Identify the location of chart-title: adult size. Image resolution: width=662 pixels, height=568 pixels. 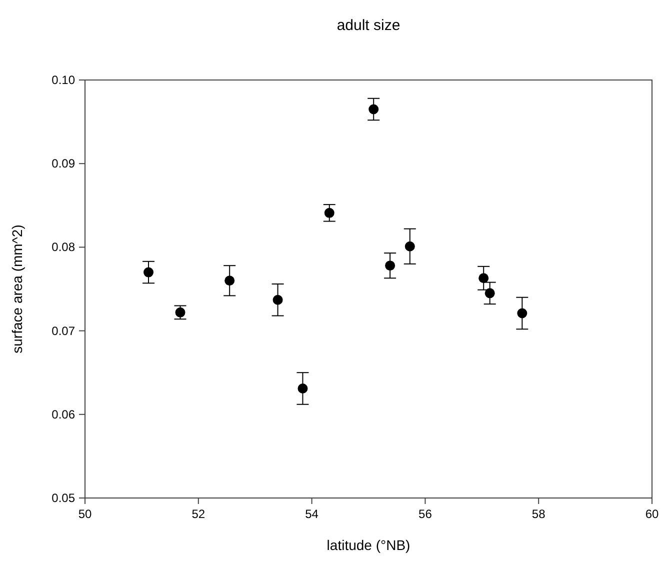
(368, 25).